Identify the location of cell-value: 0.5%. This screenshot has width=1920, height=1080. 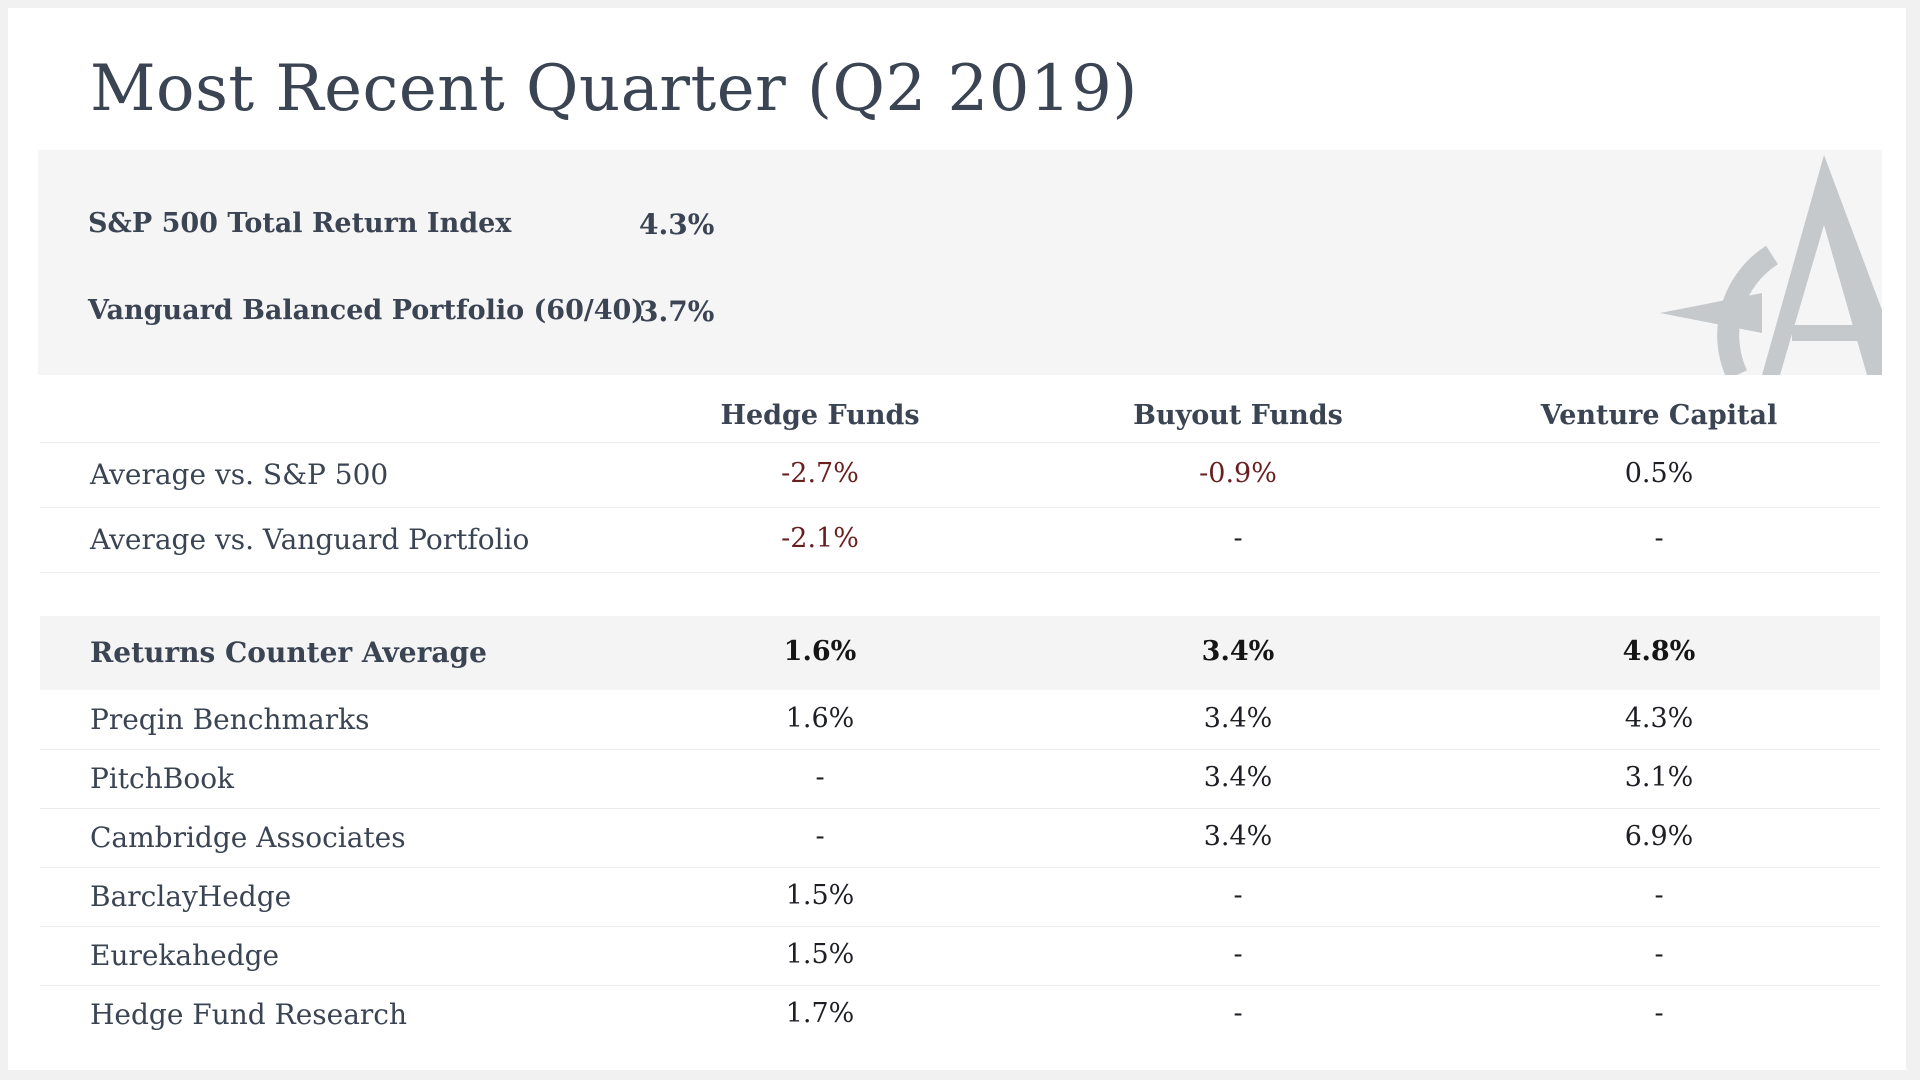
(1659, 473).